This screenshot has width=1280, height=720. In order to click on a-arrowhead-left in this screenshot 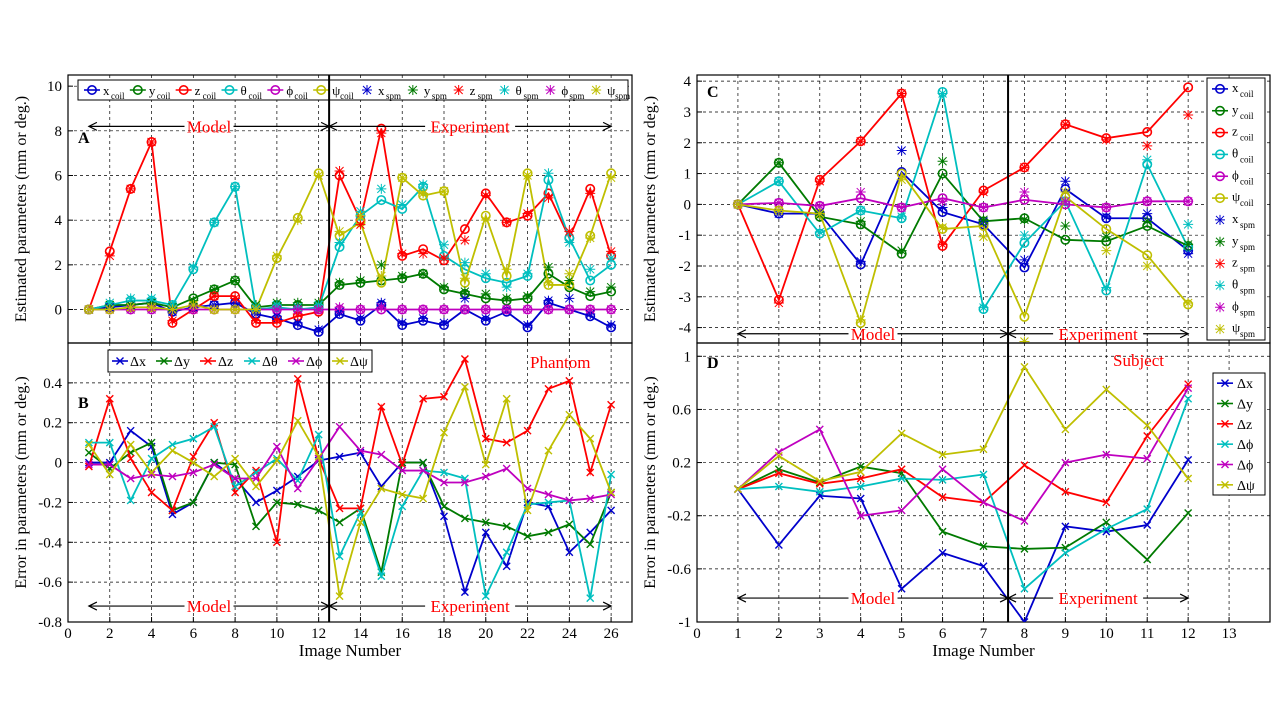, I will do `click(332, 126)`.